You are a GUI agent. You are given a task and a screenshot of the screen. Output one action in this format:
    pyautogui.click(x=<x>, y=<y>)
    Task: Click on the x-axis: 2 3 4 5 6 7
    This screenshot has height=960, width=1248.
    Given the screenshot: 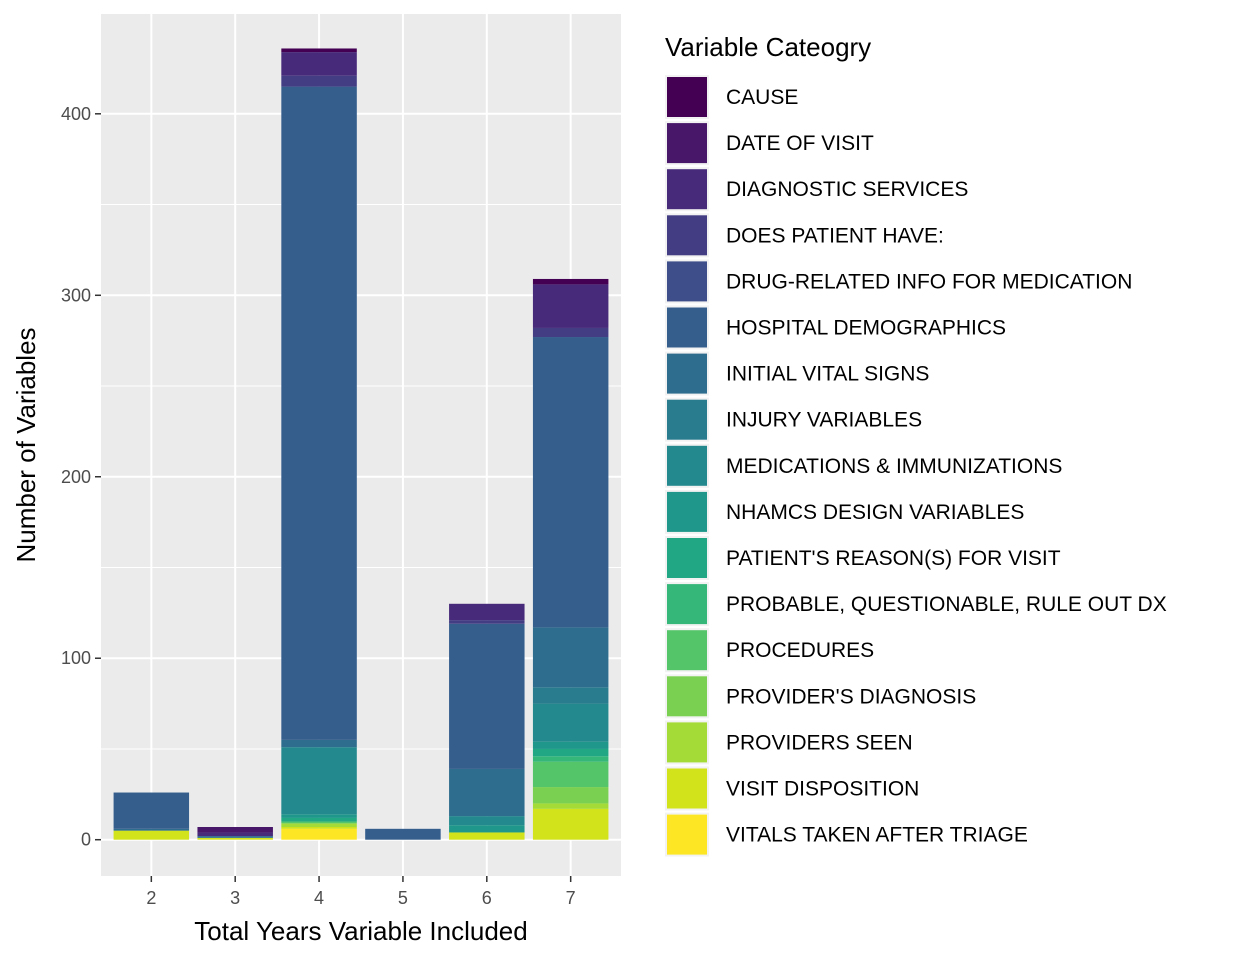 What is the action you would take?
    pyautogui.click(x=361, y=892)
    